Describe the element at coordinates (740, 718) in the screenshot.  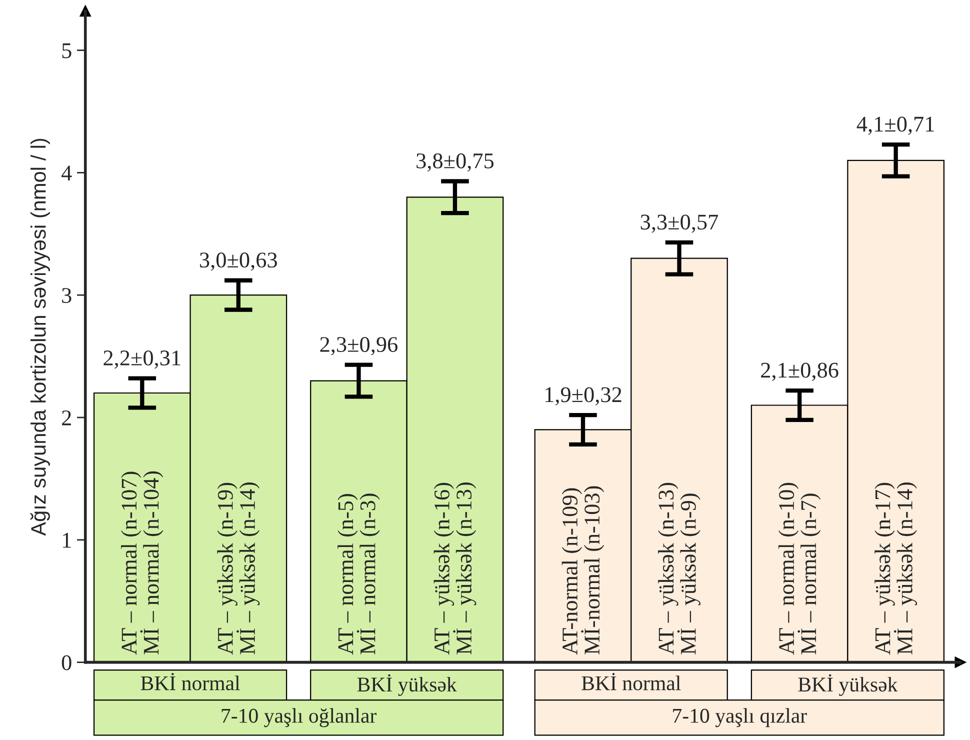
I see `text: 7-10 yaşlı qızlar` at that location.